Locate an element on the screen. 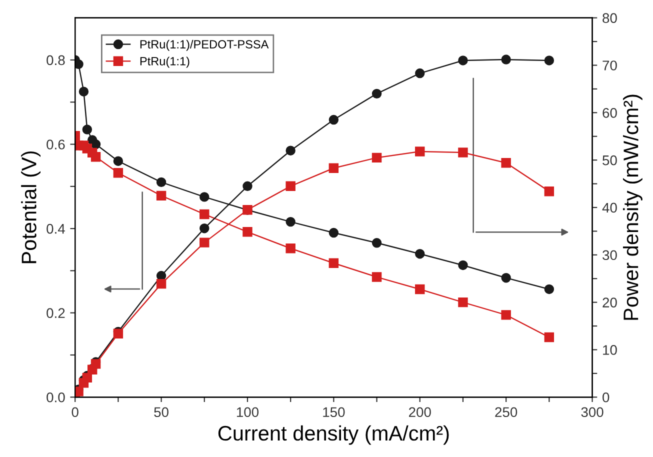  y2-tick-label: 80 is located at coordinates (609, 18).